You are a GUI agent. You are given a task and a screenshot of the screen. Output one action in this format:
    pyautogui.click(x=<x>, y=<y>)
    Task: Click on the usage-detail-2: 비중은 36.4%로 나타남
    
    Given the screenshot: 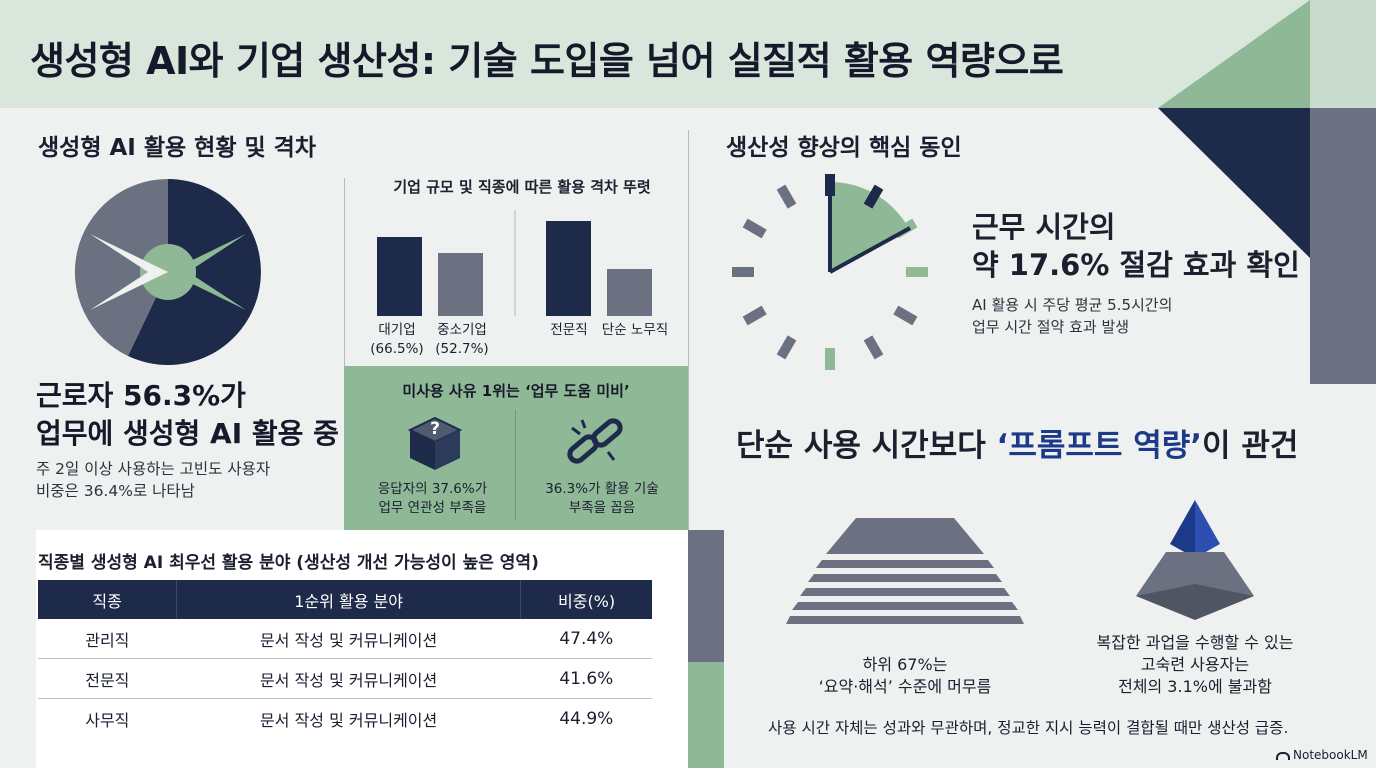 What is the action you would take?
    pyautogui.click(x=115, y=491)
    